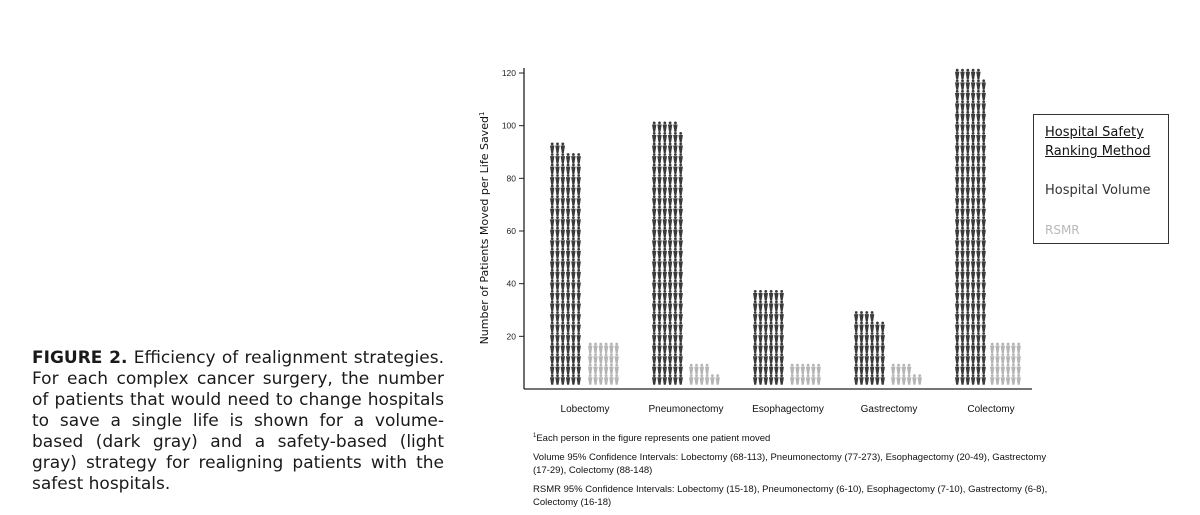 The width and height of the screenshot is (1200, 515). What do you see at coordinates (990, 409) in the screenshot?
I see `category-label: Colectomy` at bounding box center [990, 409].